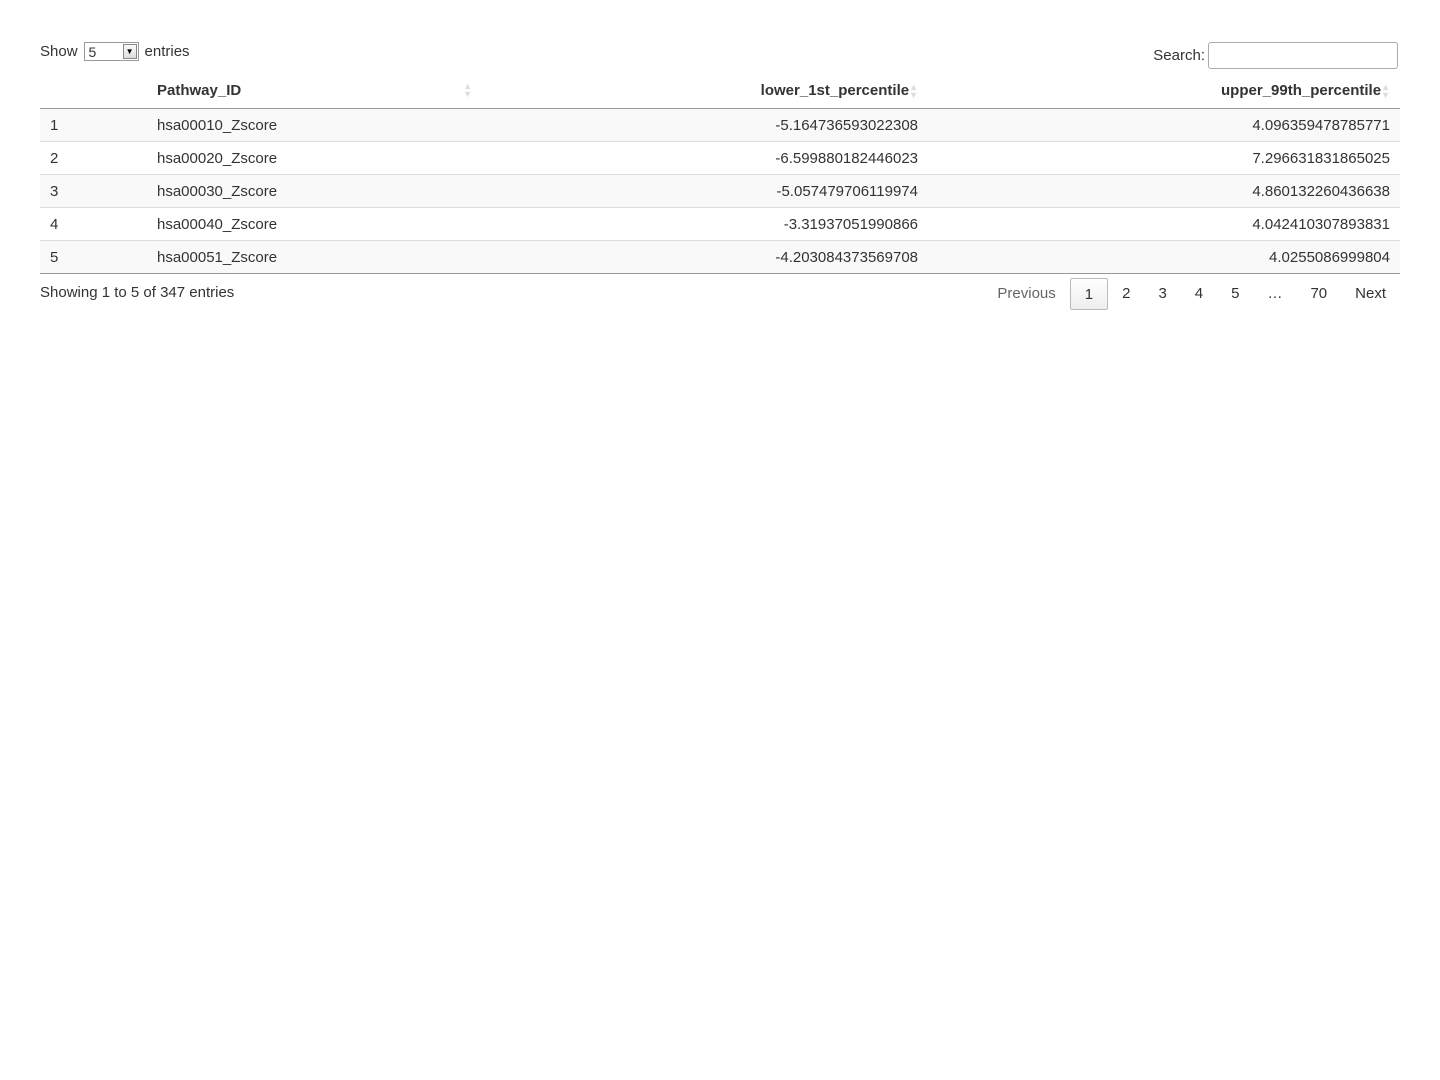  What do you see at coordinates (1179, 55) in the screenshot?
I see `search-label: Search:` at bounding box center [1179, 55].